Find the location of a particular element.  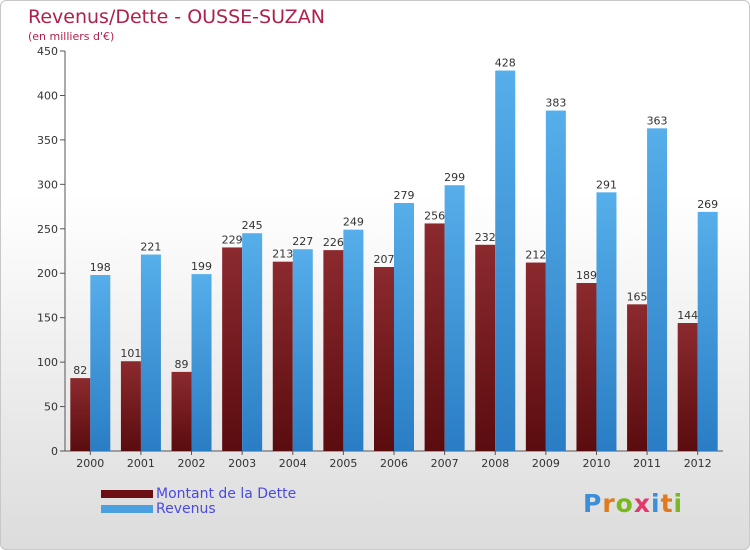

revenus-value-label: 221 is located at coordinates (150, 247).